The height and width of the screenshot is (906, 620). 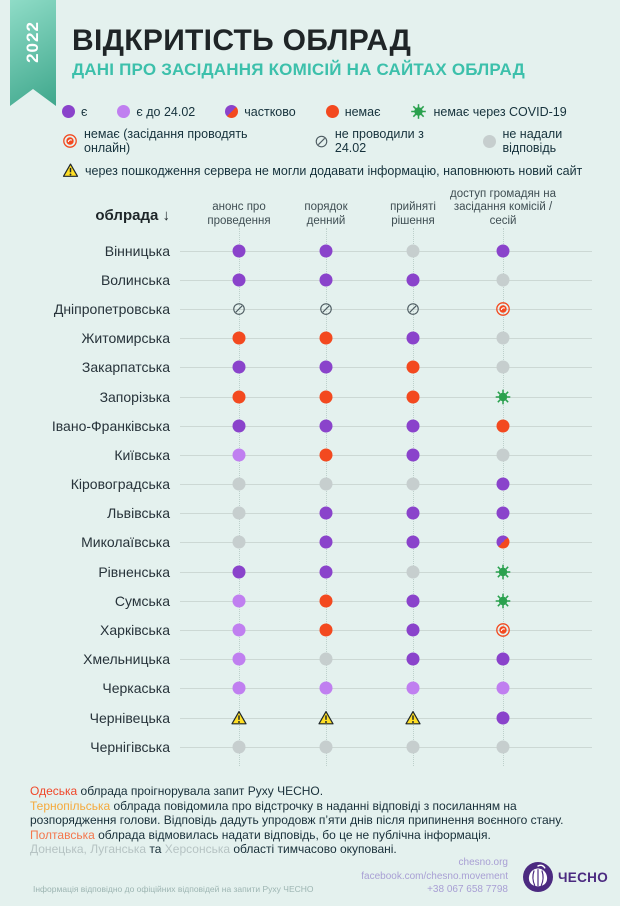 I want to click on footnote-text: Полтавська, so click(x=62, y=834).